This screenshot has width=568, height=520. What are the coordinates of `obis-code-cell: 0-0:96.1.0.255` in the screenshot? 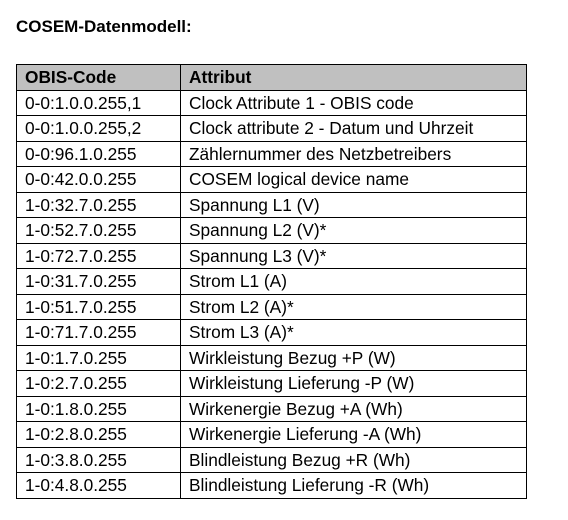 It's located at (98, 153).